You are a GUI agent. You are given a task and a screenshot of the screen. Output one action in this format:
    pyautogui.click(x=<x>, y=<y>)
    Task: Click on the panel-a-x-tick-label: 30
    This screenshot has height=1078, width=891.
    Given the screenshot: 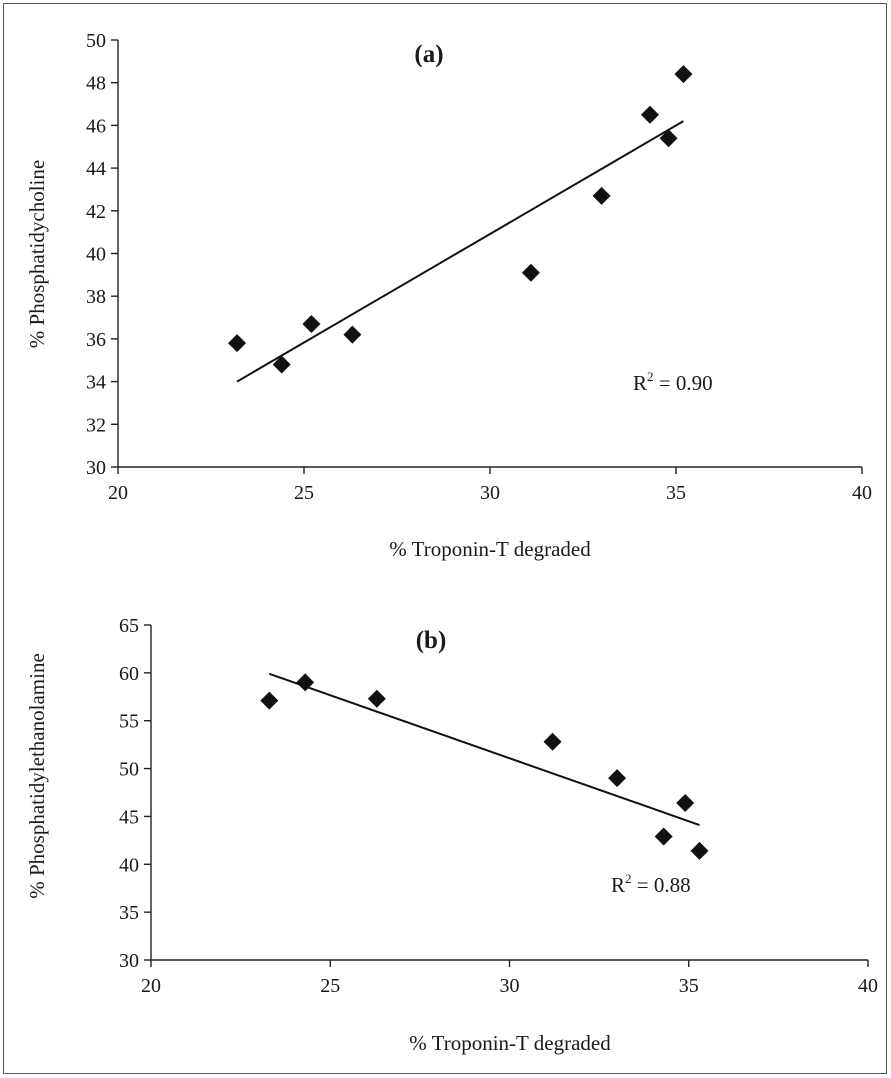 What is the action you would take?
    pyautogui.click(x=490, y=493)
    